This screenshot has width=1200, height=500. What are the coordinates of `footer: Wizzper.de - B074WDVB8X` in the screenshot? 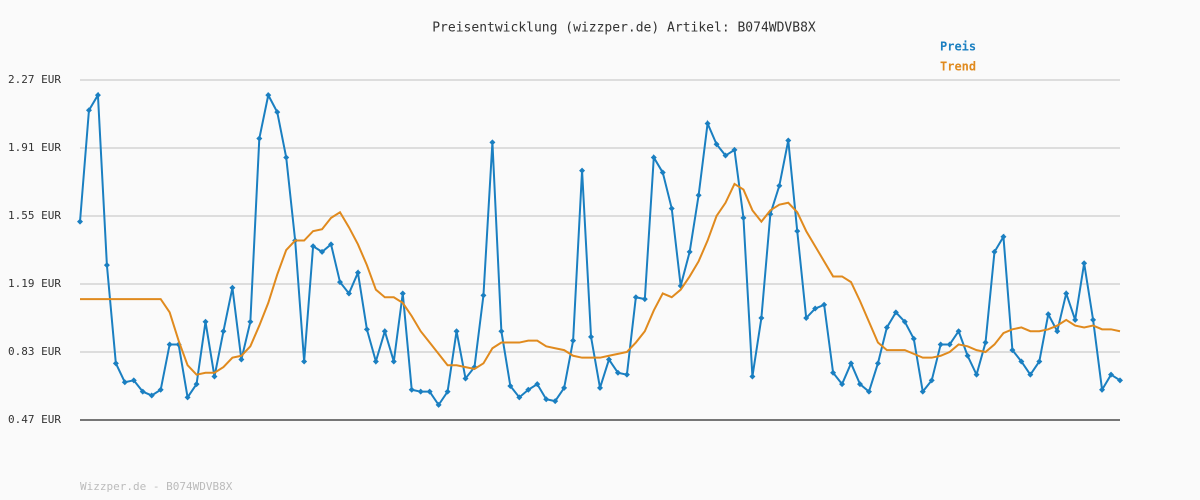 It's located at (156, 486).